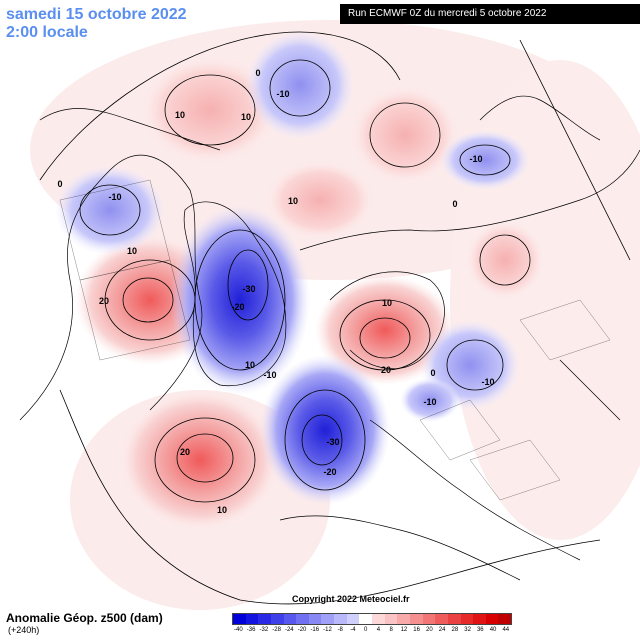 The image size is (640, 640). Describe the element at coordinates (353, 630) in the screenshot. I see `colorbar-tick: -4` at that location.